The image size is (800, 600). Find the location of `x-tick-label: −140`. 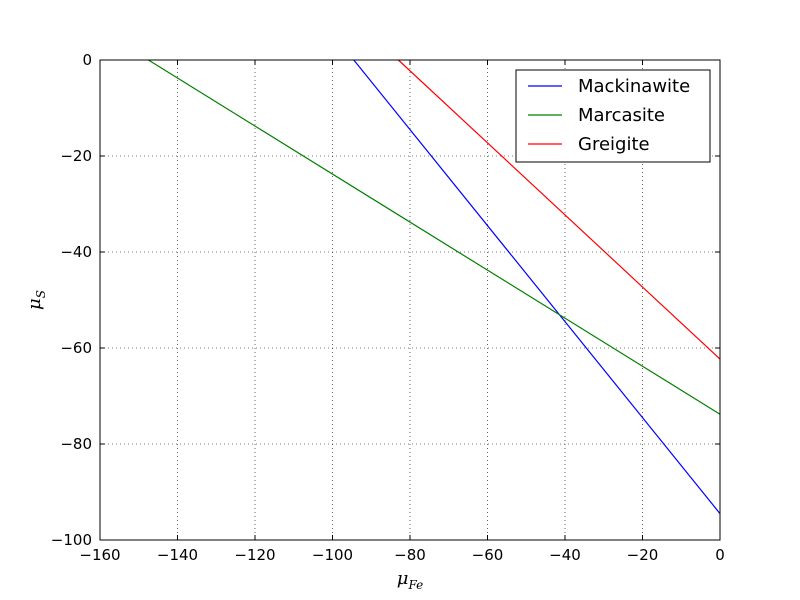

x-tick-label: −140 is located at coordinates (177, 555).